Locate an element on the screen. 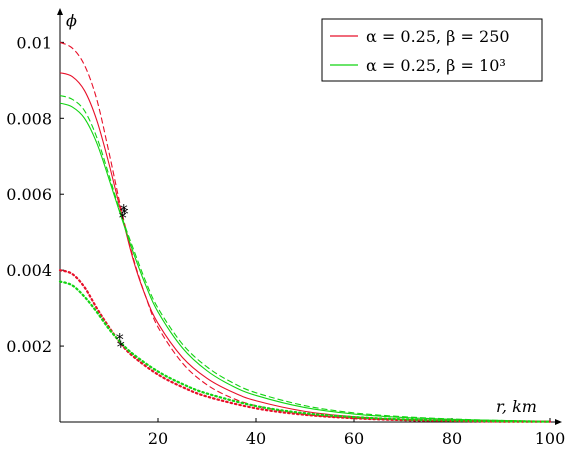 This screenshot has height=453, width=568. marker-layer: ***** is located at coordinates (122, 278).